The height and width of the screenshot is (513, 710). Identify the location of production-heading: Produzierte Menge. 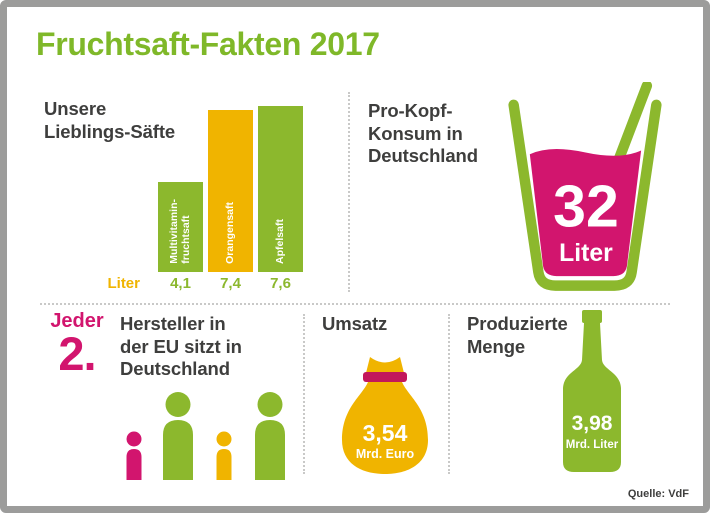
(517, 335).